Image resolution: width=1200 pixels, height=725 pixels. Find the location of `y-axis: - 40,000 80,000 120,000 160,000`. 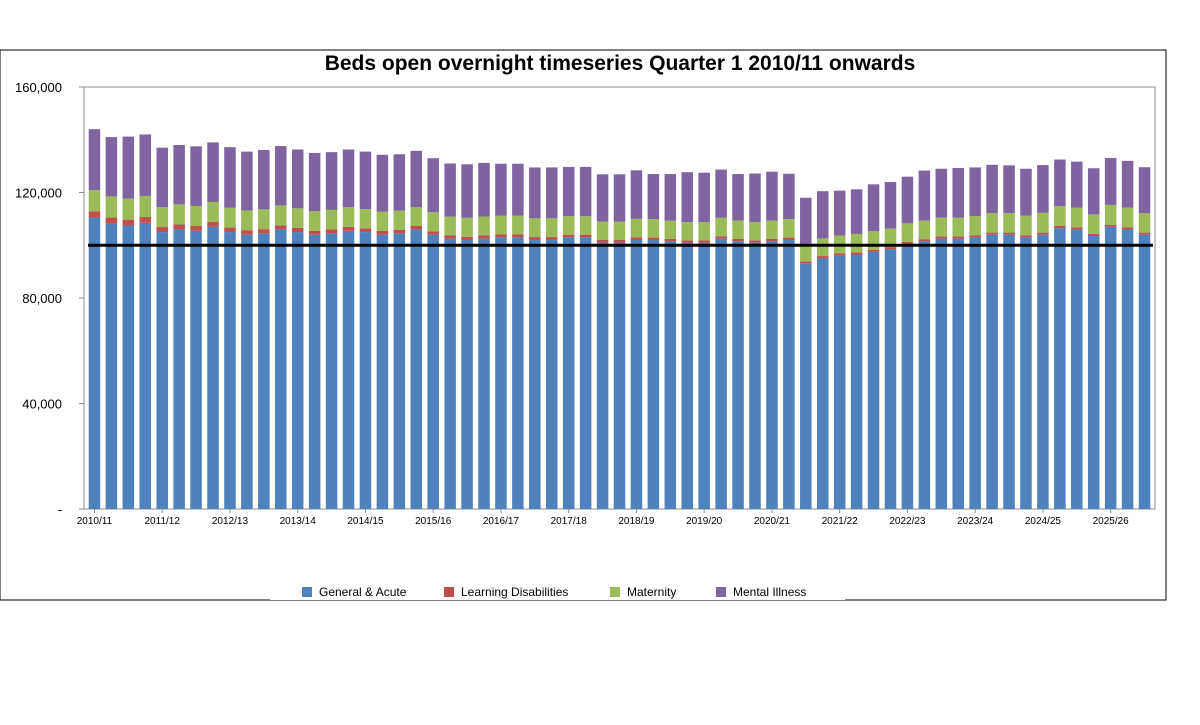

y-axis: - 40,000 80,000 120,000 160,000 is located at coordinates (49, 298).